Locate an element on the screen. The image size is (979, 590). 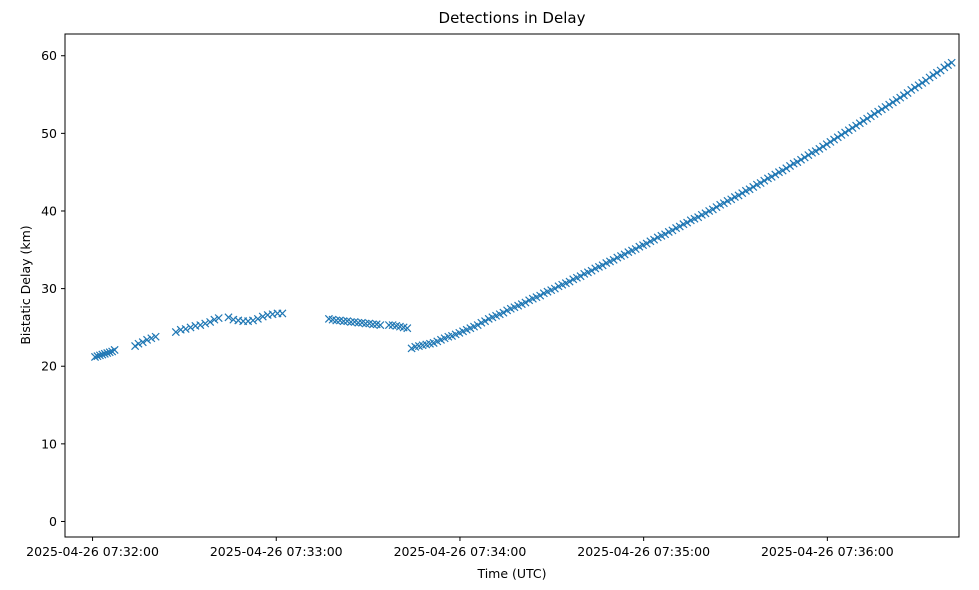
y-tick-label: 40 is located at coordinates (49, 210).